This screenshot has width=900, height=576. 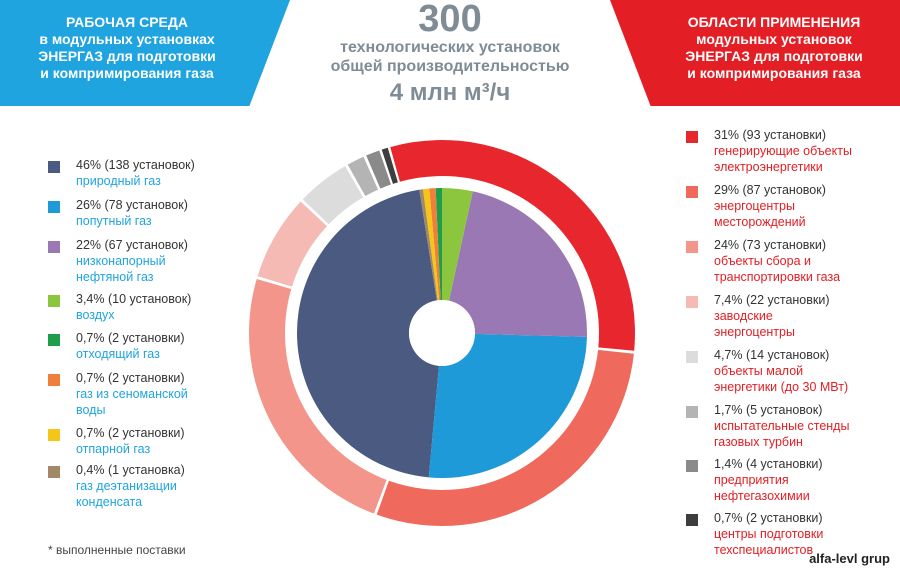 I want to click on left-banner-line: в модульных установках, so click(x=127, y=39).